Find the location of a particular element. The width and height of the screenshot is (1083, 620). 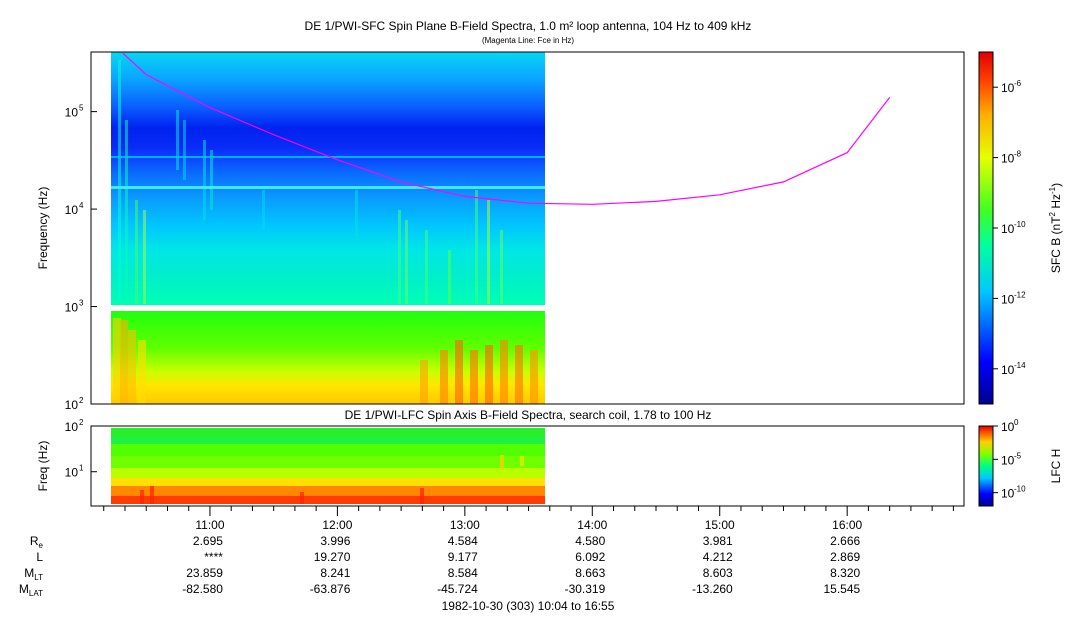

bottom-panel-frame is located at coordinates (527, 466).